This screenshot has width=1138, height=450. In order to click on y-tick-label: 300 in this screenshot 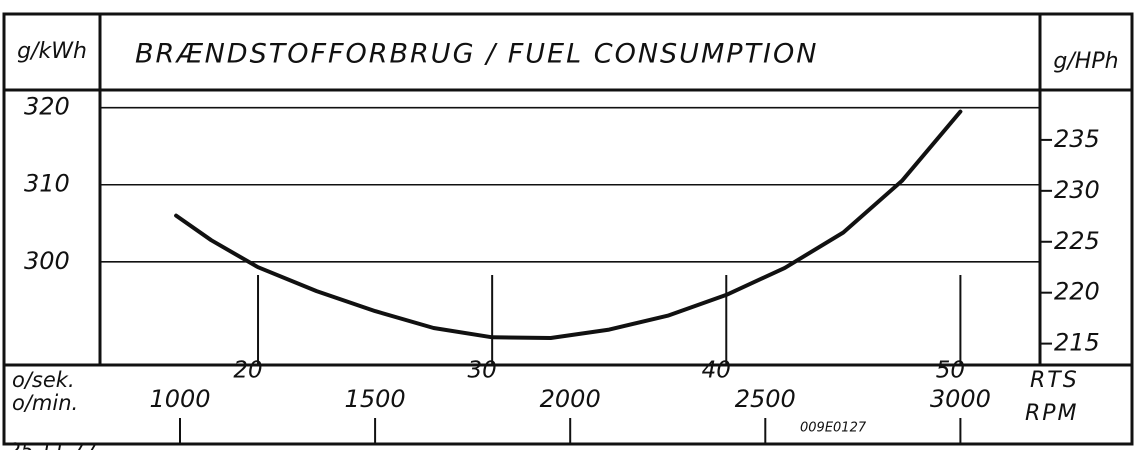, I will do `click(47, 261)`.